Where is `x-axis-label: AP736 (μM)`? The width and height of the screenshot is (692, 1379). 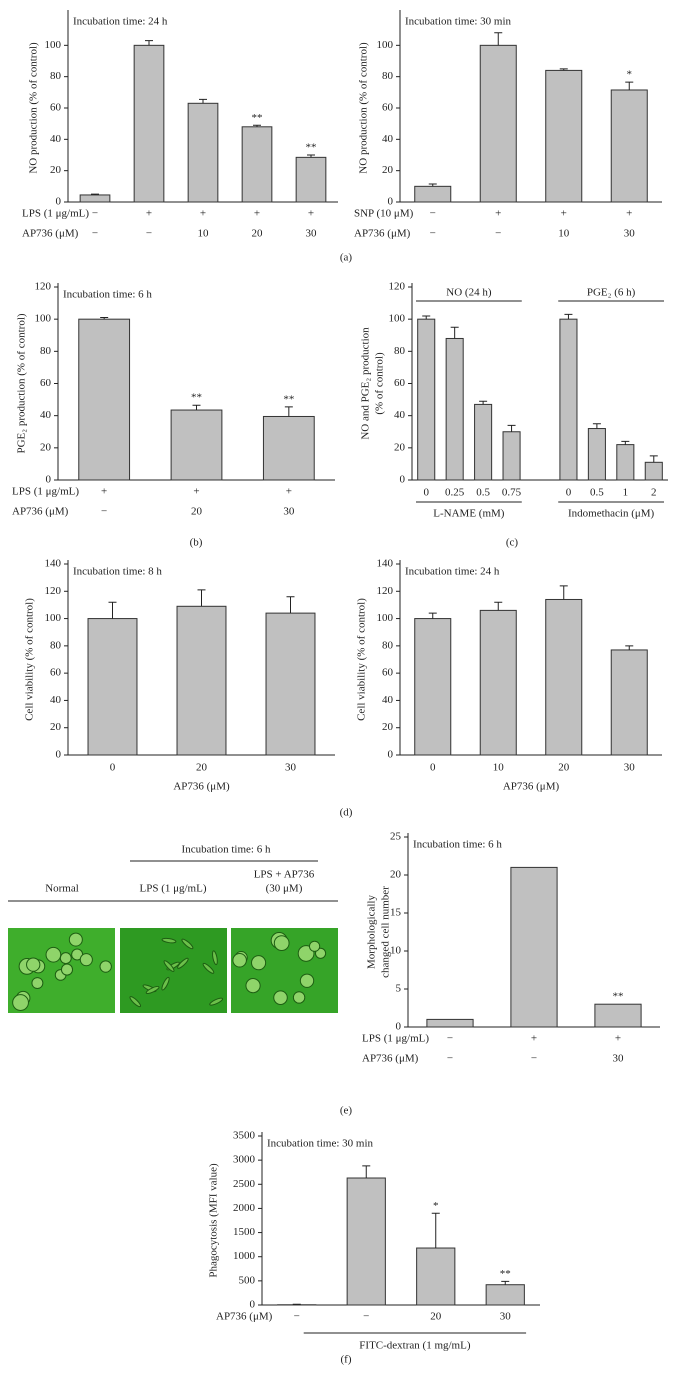
x-axis-label: AP736 (μM) is located at coordinates (201, 787).